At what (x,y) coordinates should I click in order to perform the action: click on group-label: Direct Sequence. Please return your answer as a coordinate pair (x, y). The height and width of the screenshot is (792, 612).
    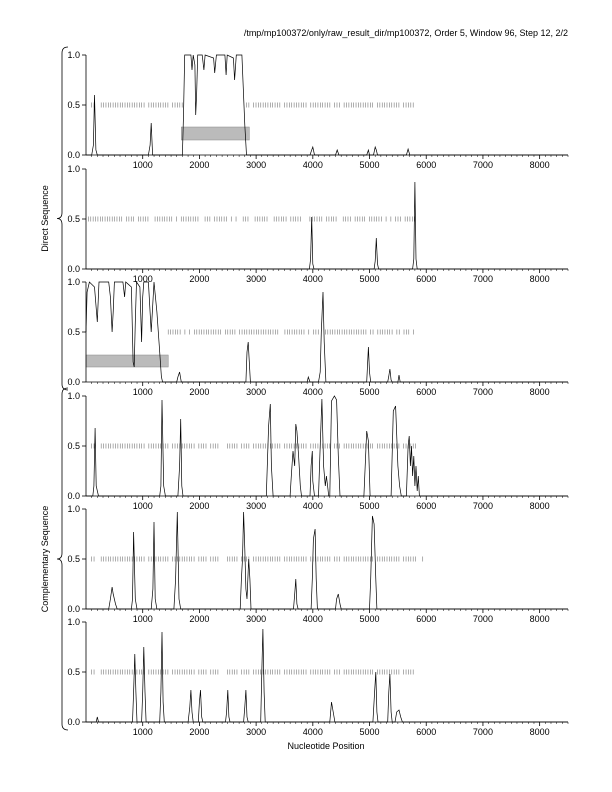
    Looking at the image, I should click on (45, 218).